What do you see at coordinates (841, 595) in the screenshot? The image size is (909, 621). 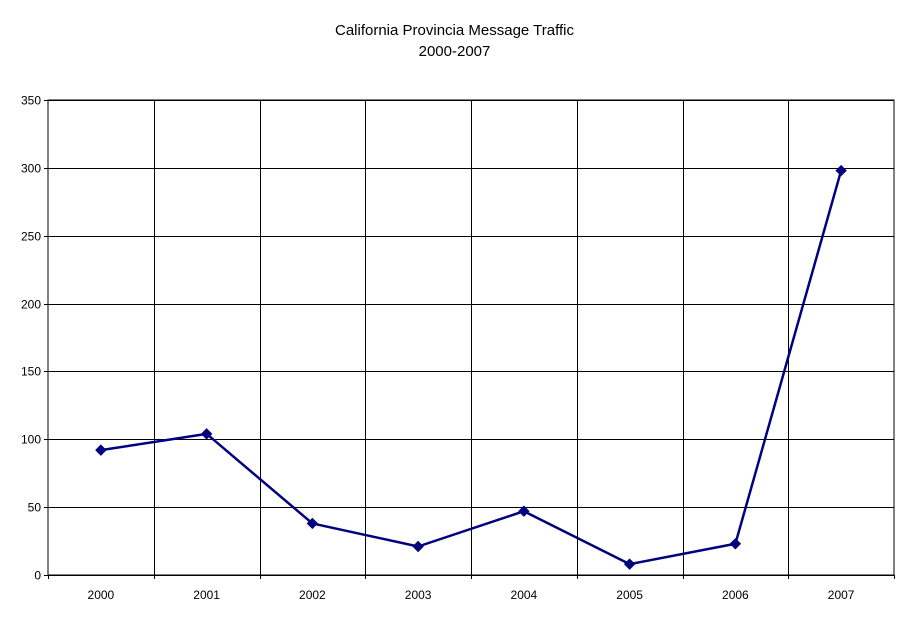 I see `x-tick-label: 2007` at bounding box center [841, 595].